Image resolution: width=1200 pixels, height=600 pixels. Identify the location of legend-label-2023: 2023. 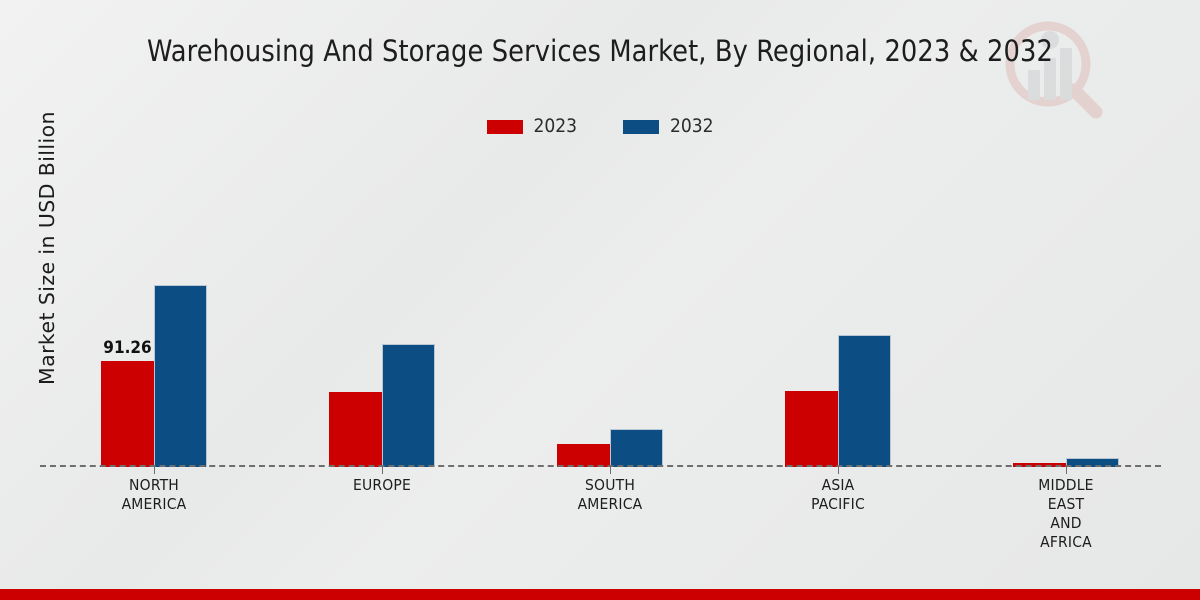
(555, 126).